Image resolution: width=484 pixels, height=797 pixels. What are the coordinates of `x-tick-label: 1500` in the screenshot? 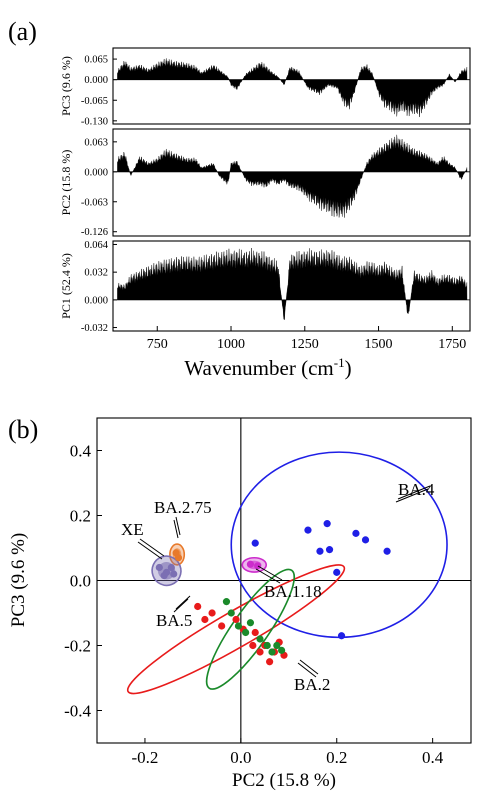 It's located at (379, 344).